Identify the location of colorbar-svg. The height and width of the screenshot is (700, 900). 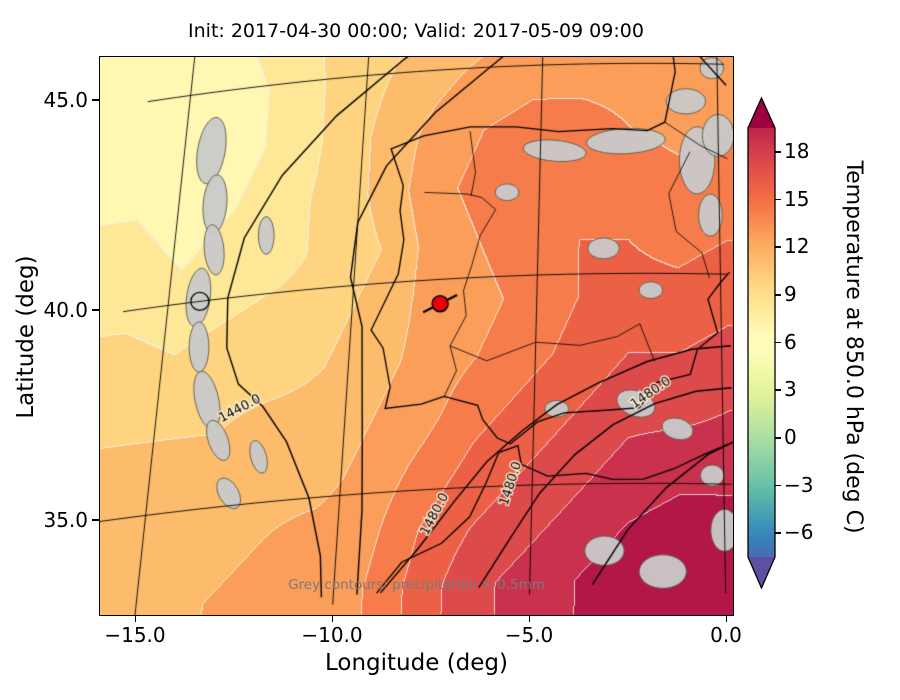
(761, 343).